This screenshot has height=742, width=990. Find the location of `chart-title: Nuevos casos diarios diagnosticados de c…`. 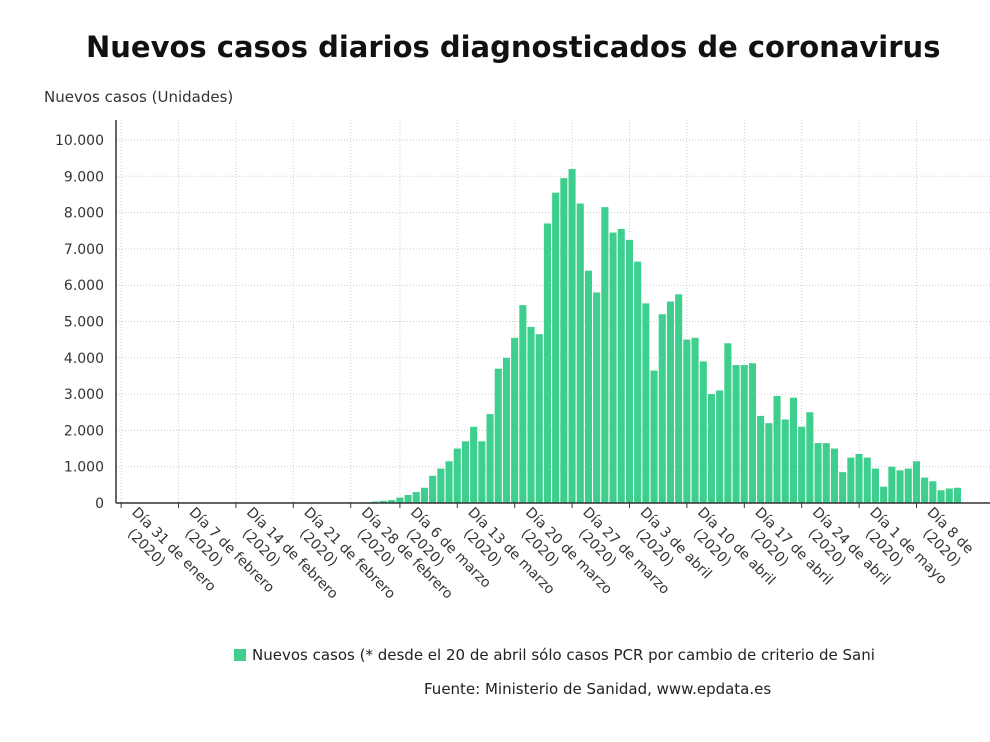

chart-title: Nuevos casos diarios diagnosticados de c… is located at coordinates (513, 47).